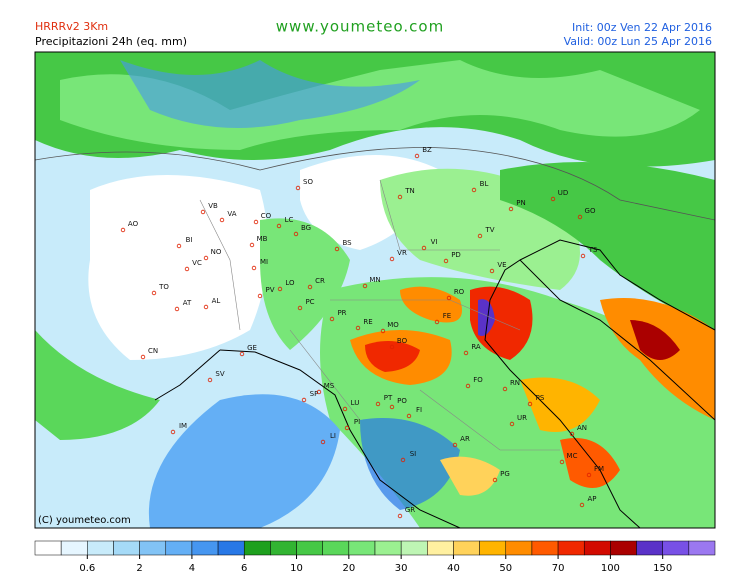  I want to click on city-label: RA, so click(476, 347).